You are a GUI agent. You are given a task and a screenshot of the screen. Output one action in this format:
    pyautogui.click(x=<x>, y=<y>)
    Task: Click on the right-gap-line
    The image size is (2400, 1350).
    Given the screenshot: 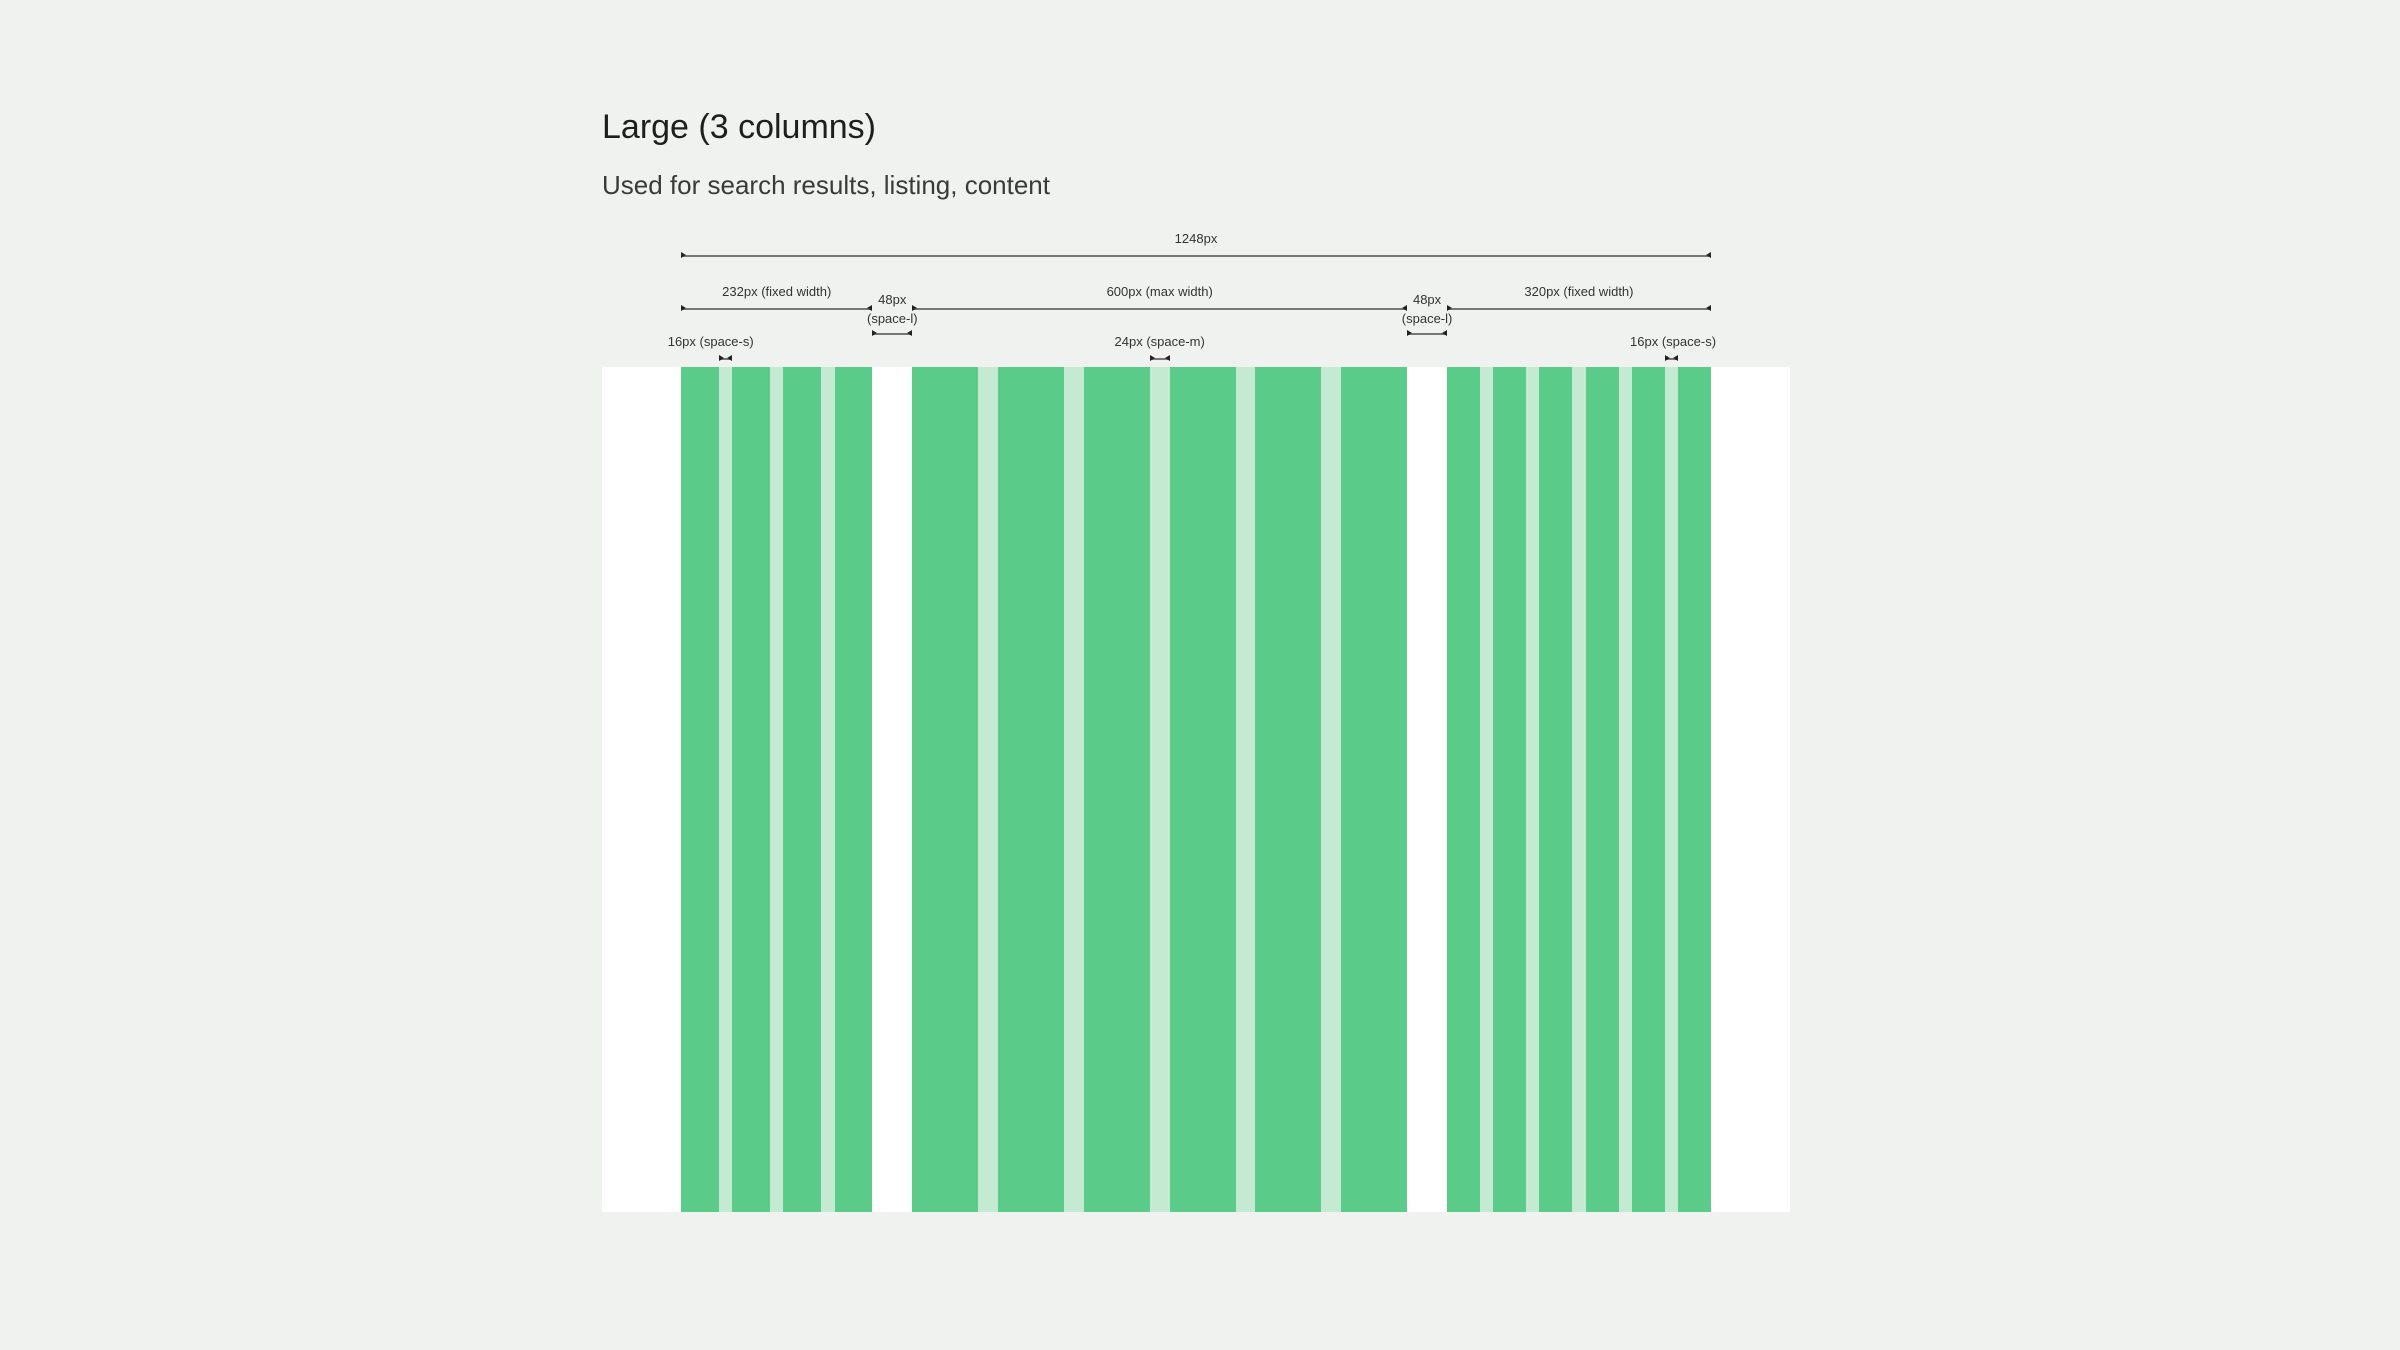 What is the action you would take?
    pyautogui.click(x=1427, y=333)
    